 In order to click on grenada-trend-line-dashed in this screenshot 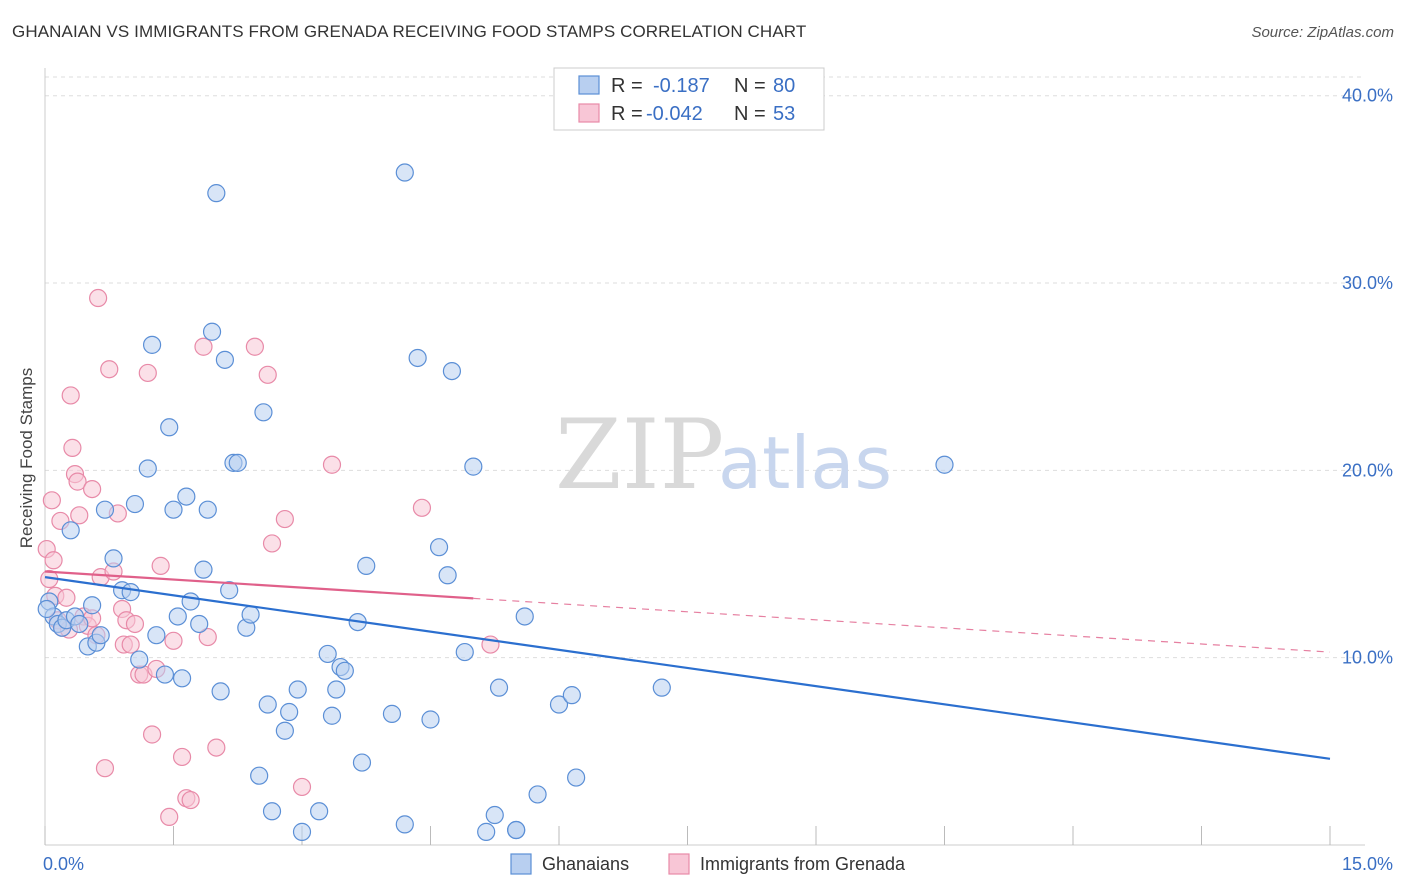, I will do `click(902, 625)`.